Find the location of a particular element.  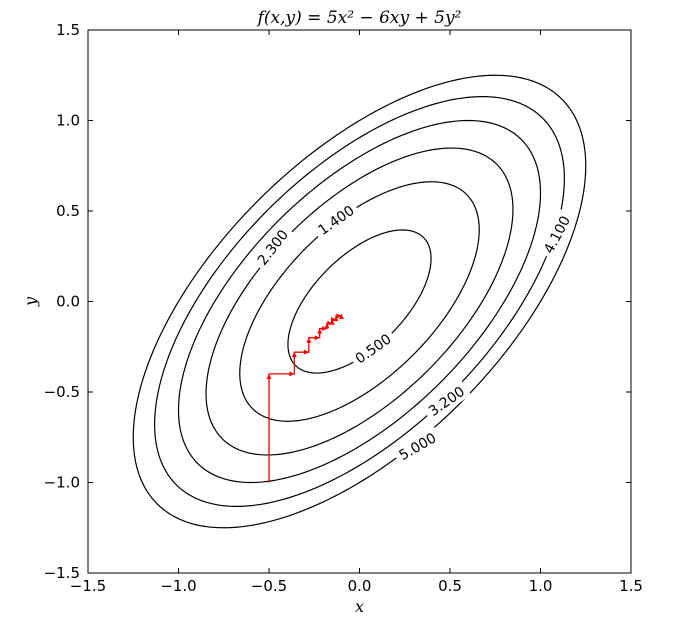

contour-label-text: 4.100 is located at coordinates (557, 235).